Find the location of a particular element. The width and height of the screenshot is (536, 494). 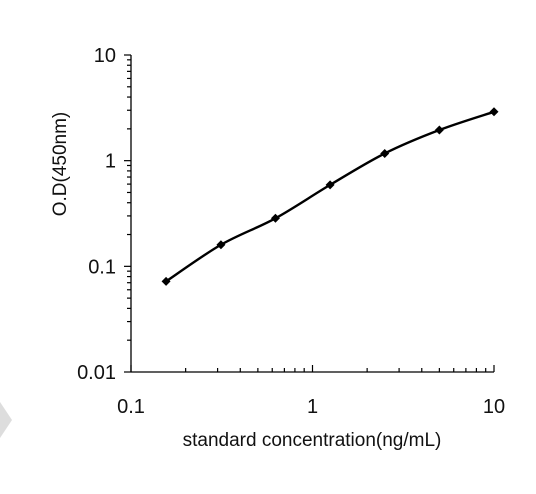

x-tick-labels: 0.1 1 10 is located at coordinates (311, 407).